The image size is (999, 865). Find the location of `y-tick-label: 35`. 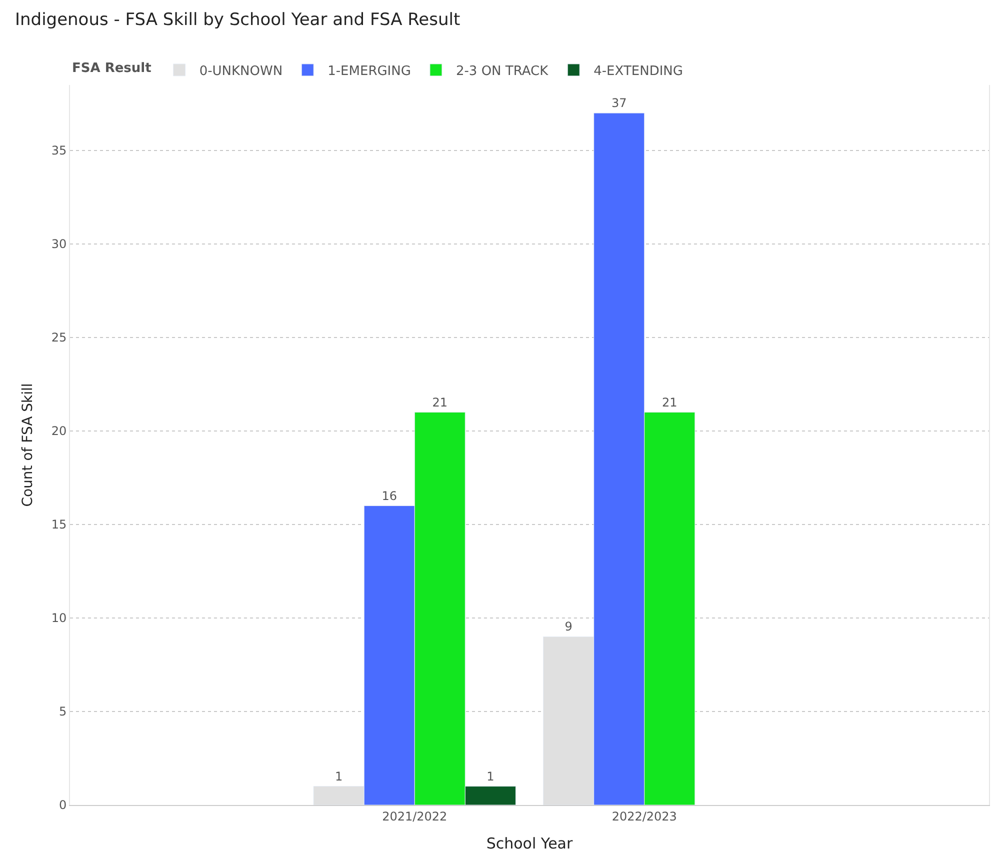

y-tick-label: 35 is located at coordinates (59, 151).